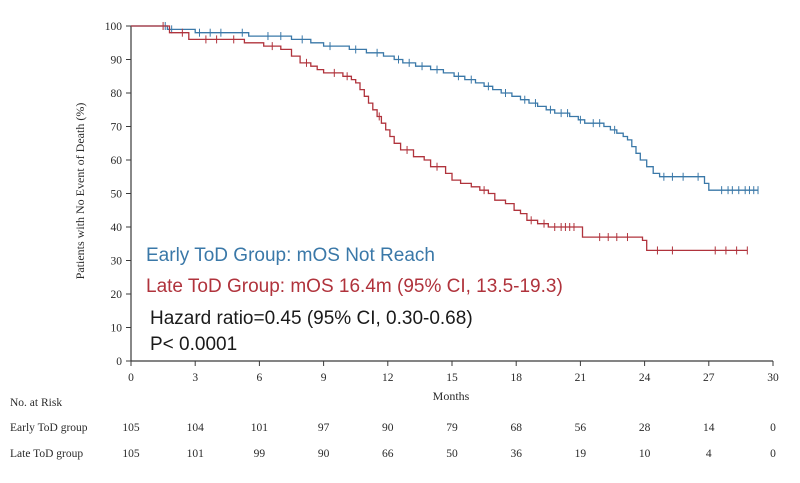  Describe the element at coordinates (117, 228) in the screenshot. I see `y-tick-label: 40` at that location.